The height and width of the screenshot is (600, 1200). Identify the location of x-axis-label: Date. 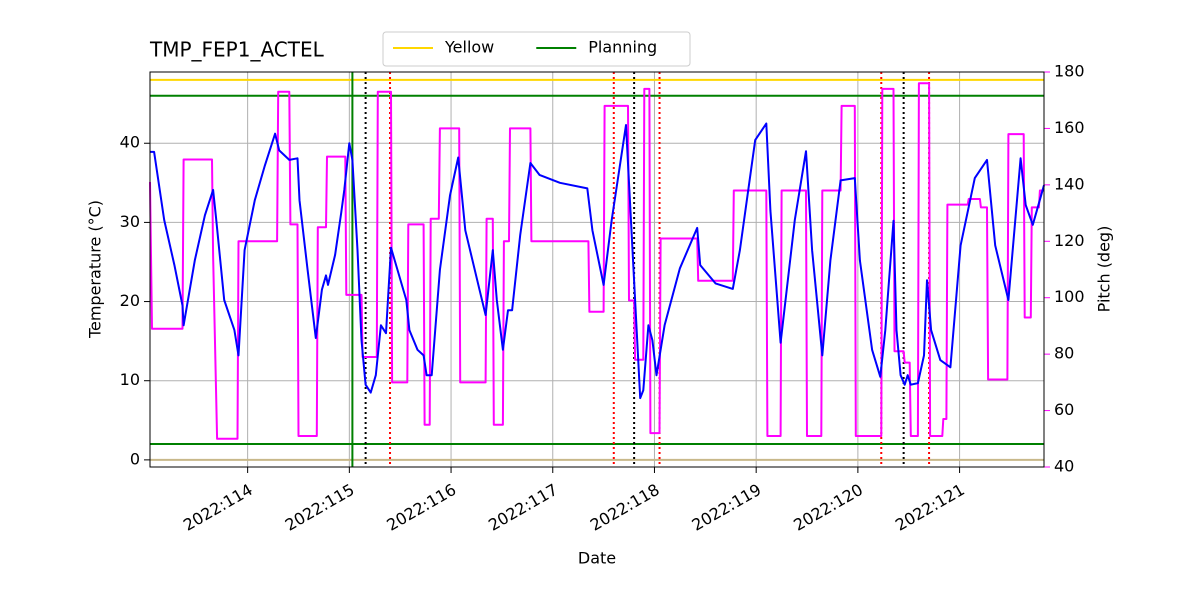
(597, 558).